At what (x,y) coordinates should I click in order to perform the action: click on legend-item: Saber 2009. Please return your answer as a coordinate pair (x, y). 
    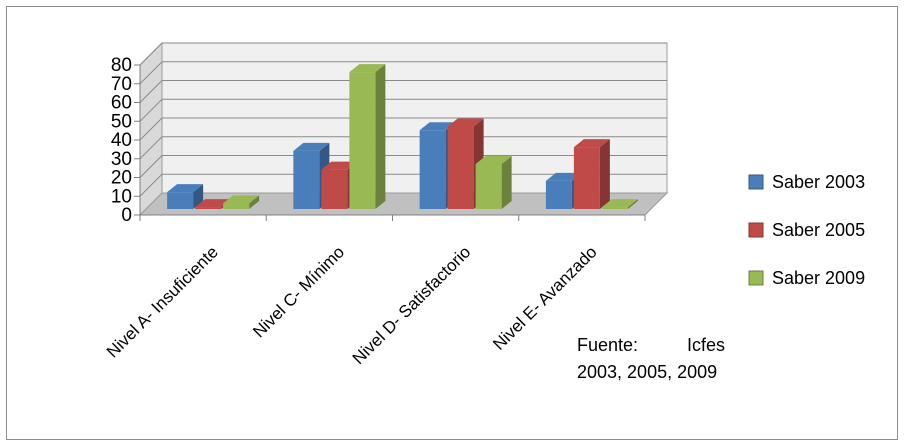
    Looking at the image, I should click on (806, 278).